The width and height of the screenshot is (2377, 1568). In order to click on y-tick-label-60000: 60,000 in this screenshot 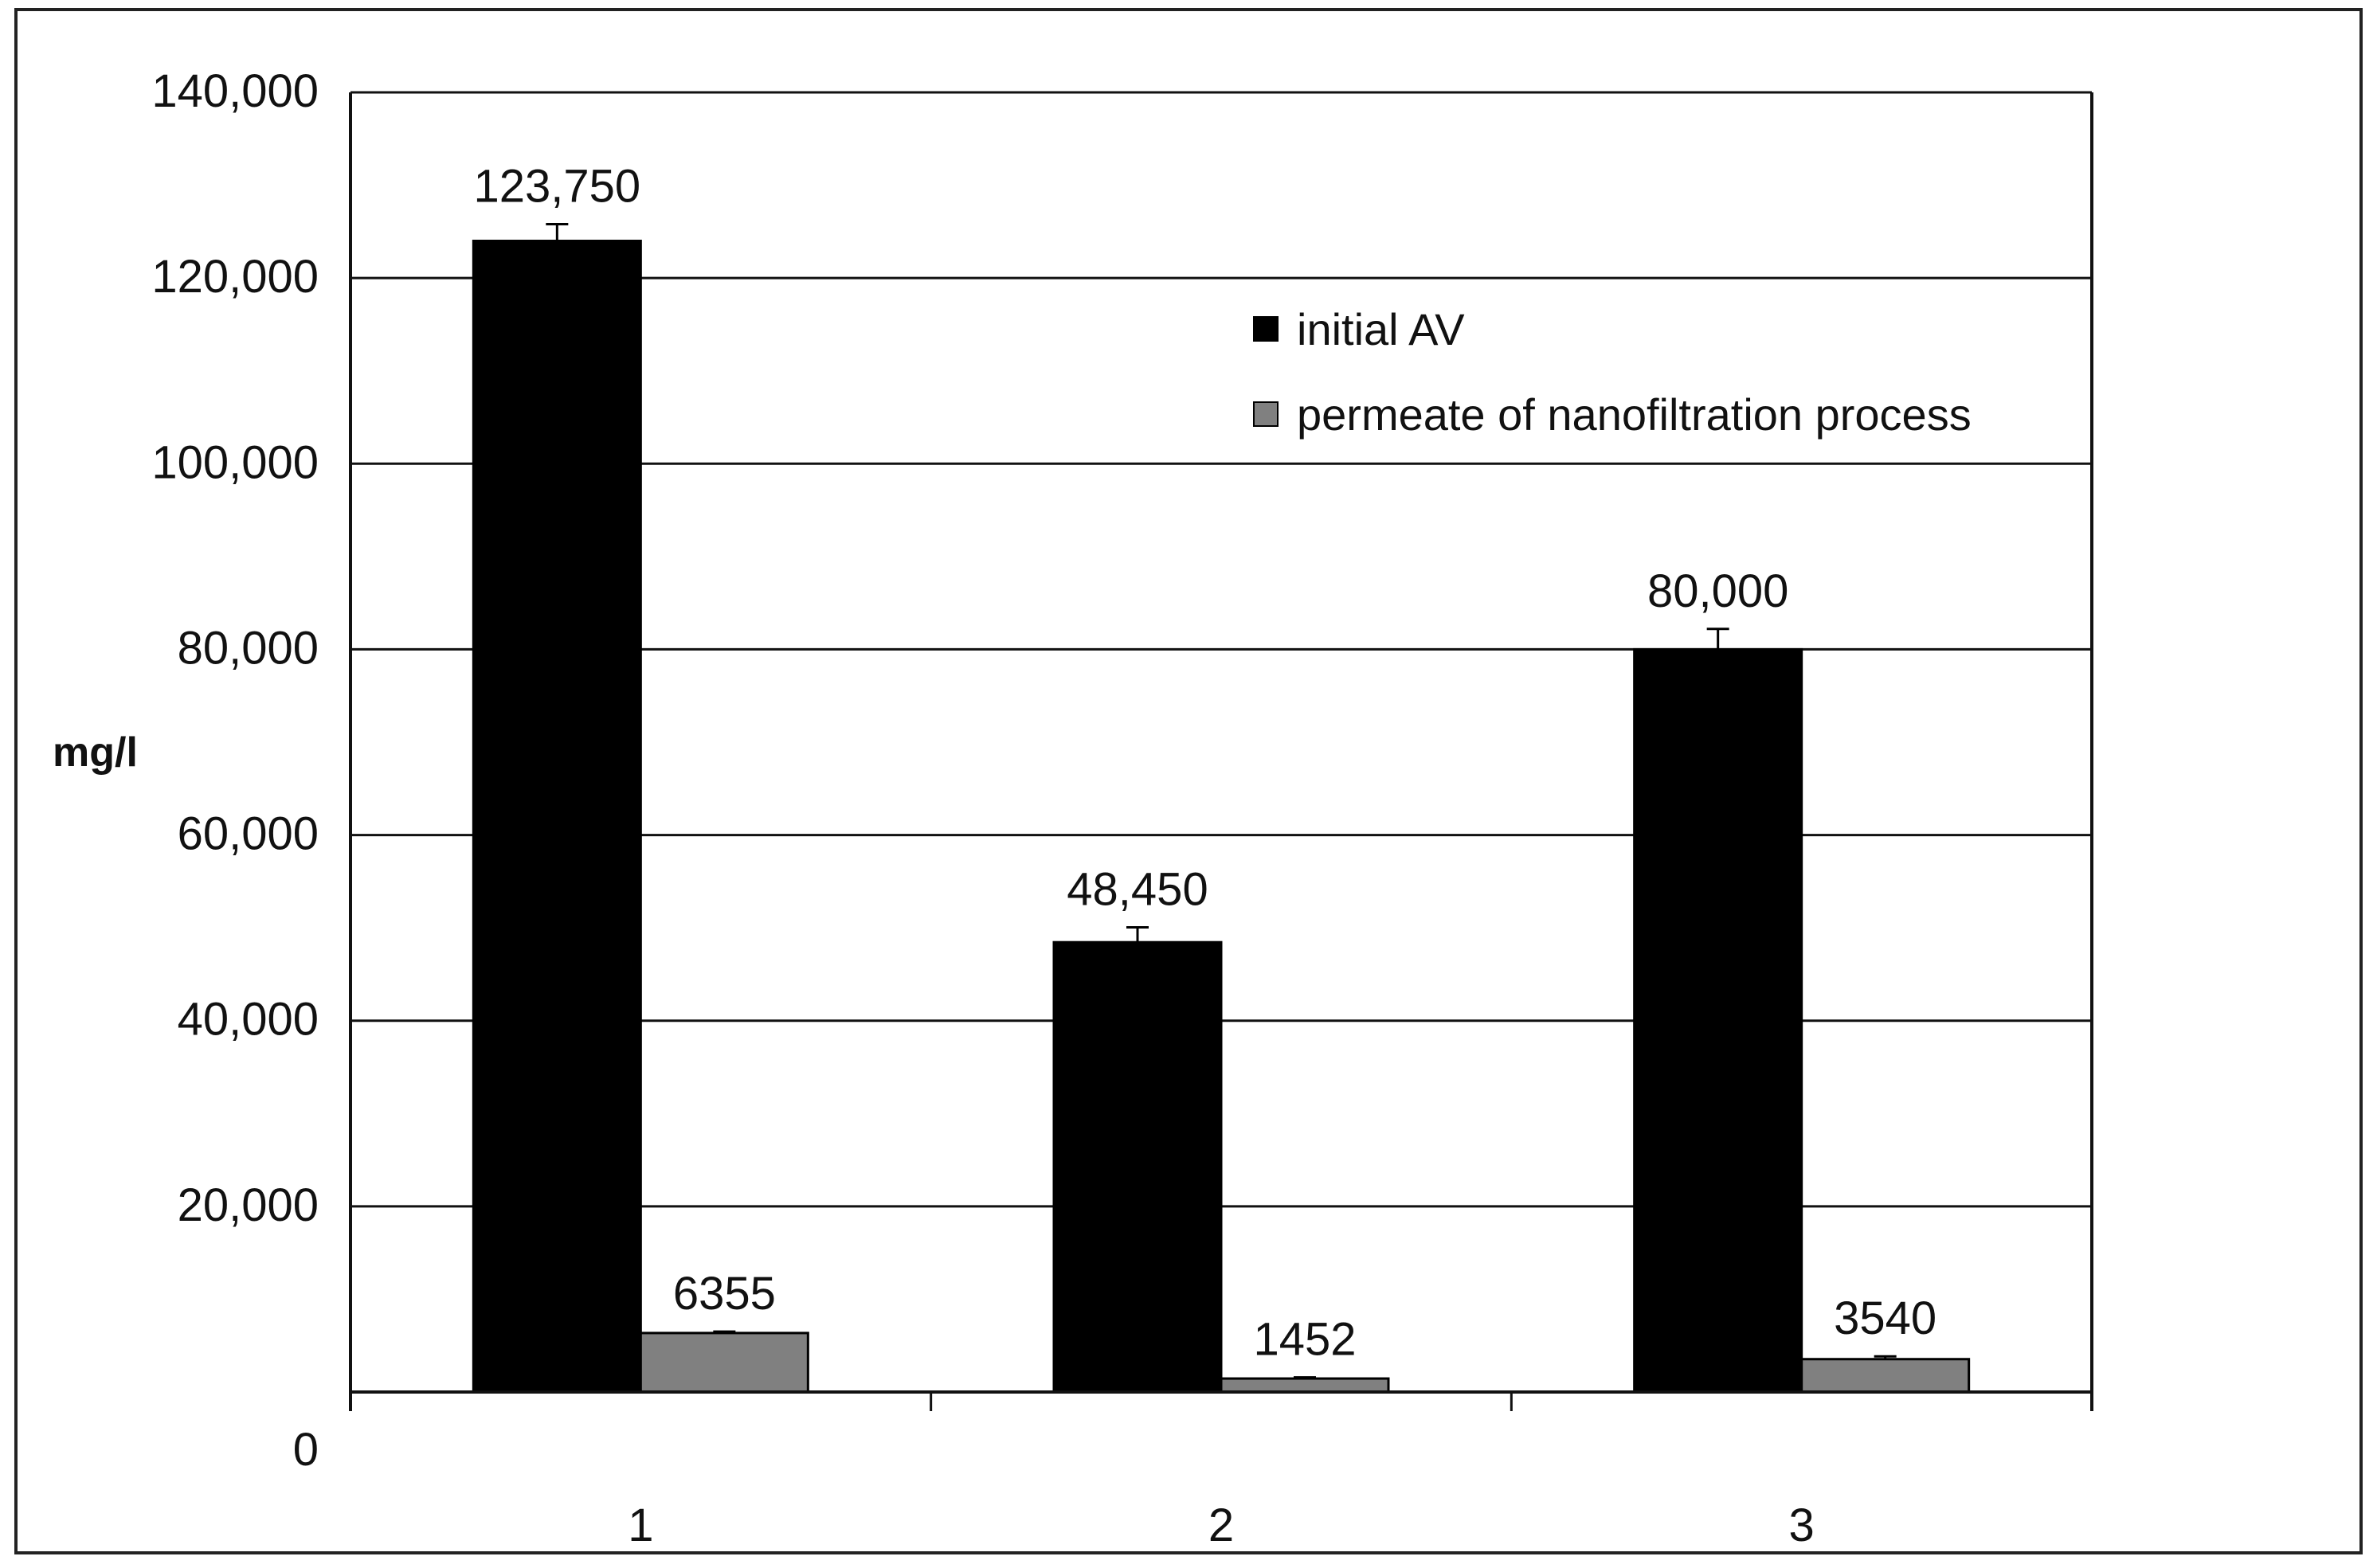, I will do `click(248, 834)`.